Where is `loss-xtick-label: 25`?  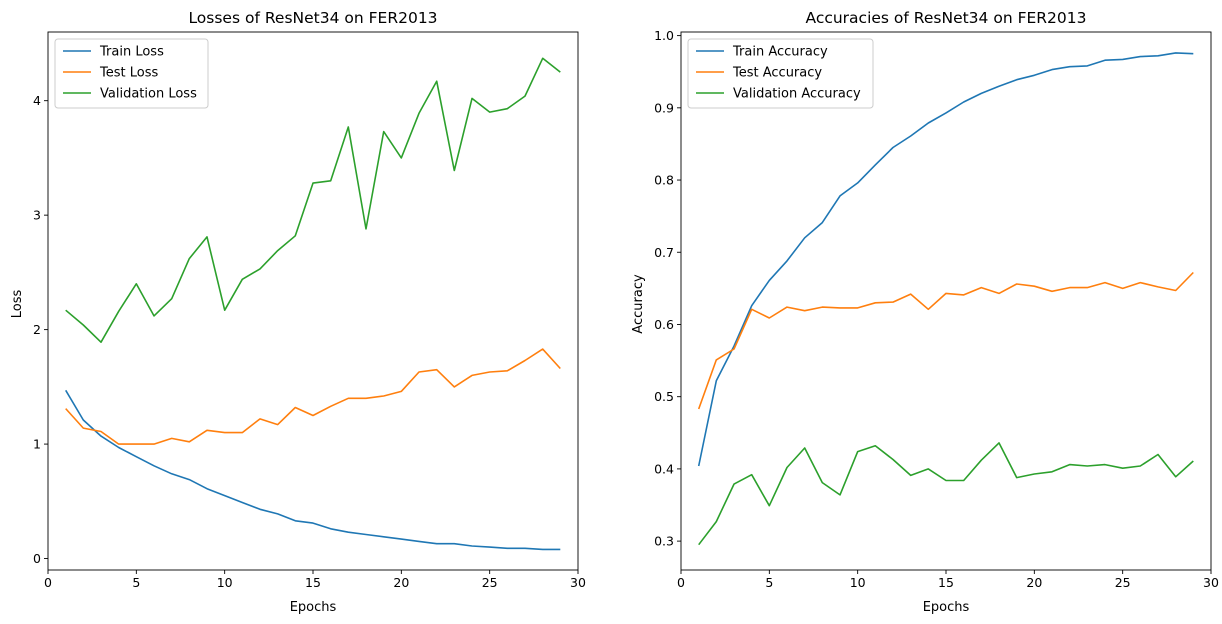 loss-xtick-label: 25 is located at coordinates (490, 582).